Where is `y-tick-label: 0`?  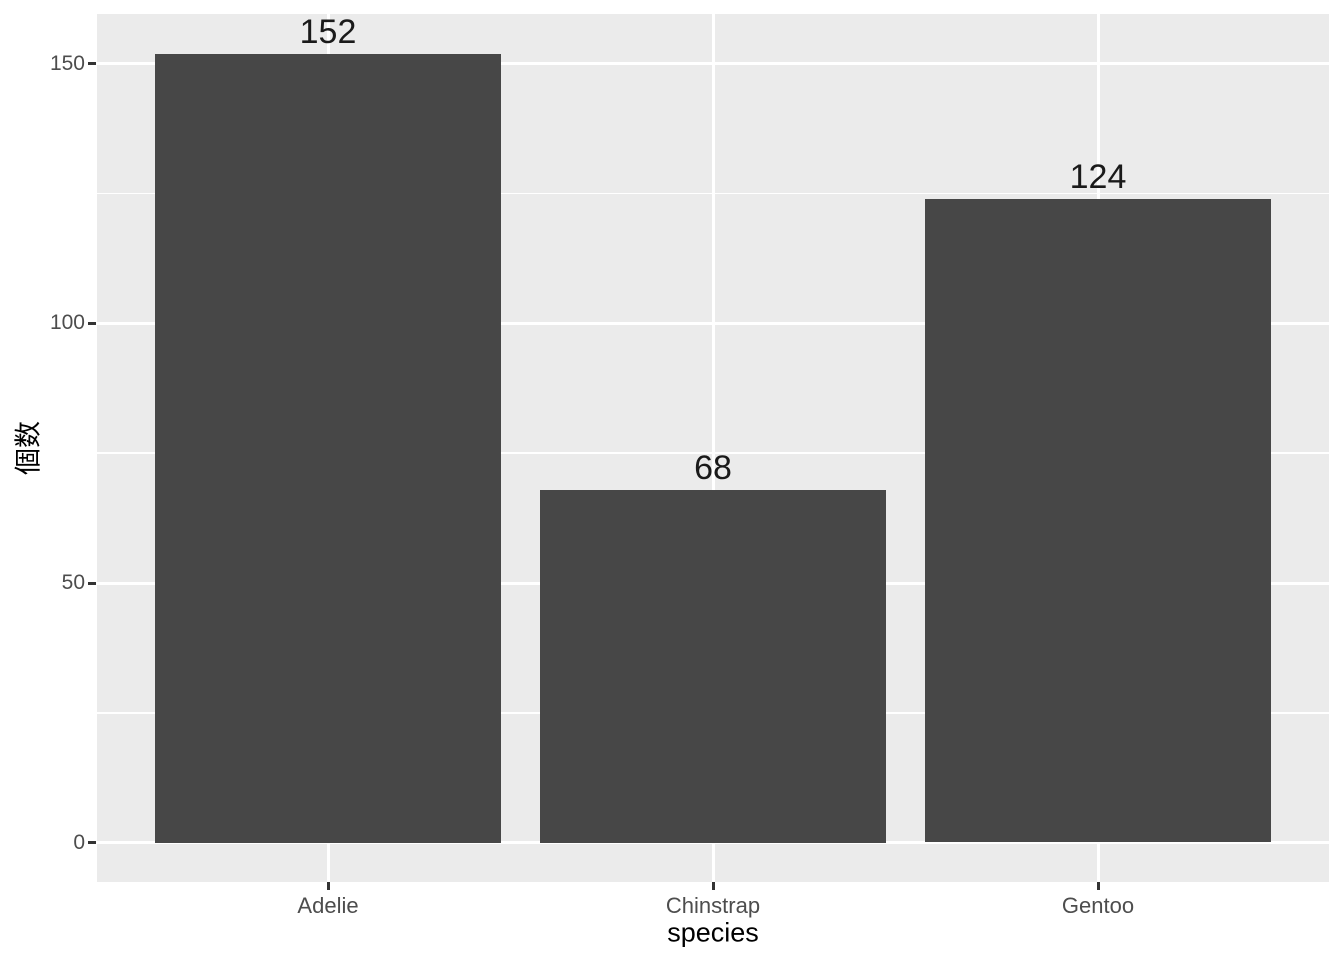
y-tick-label: 0 is located at coordinates (79, 842).